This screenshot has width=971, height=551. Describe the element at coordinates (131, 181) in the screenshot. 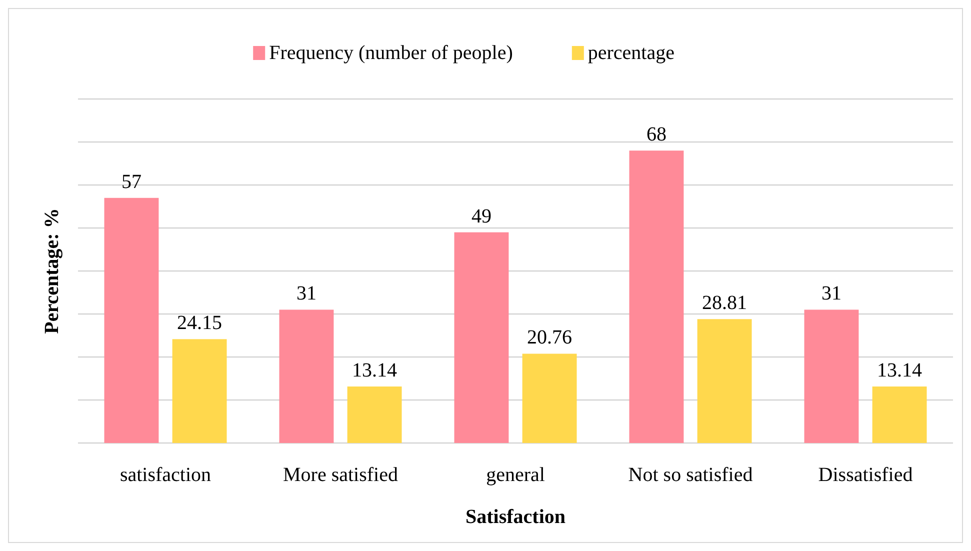

I see `data-label: 57` at that location.